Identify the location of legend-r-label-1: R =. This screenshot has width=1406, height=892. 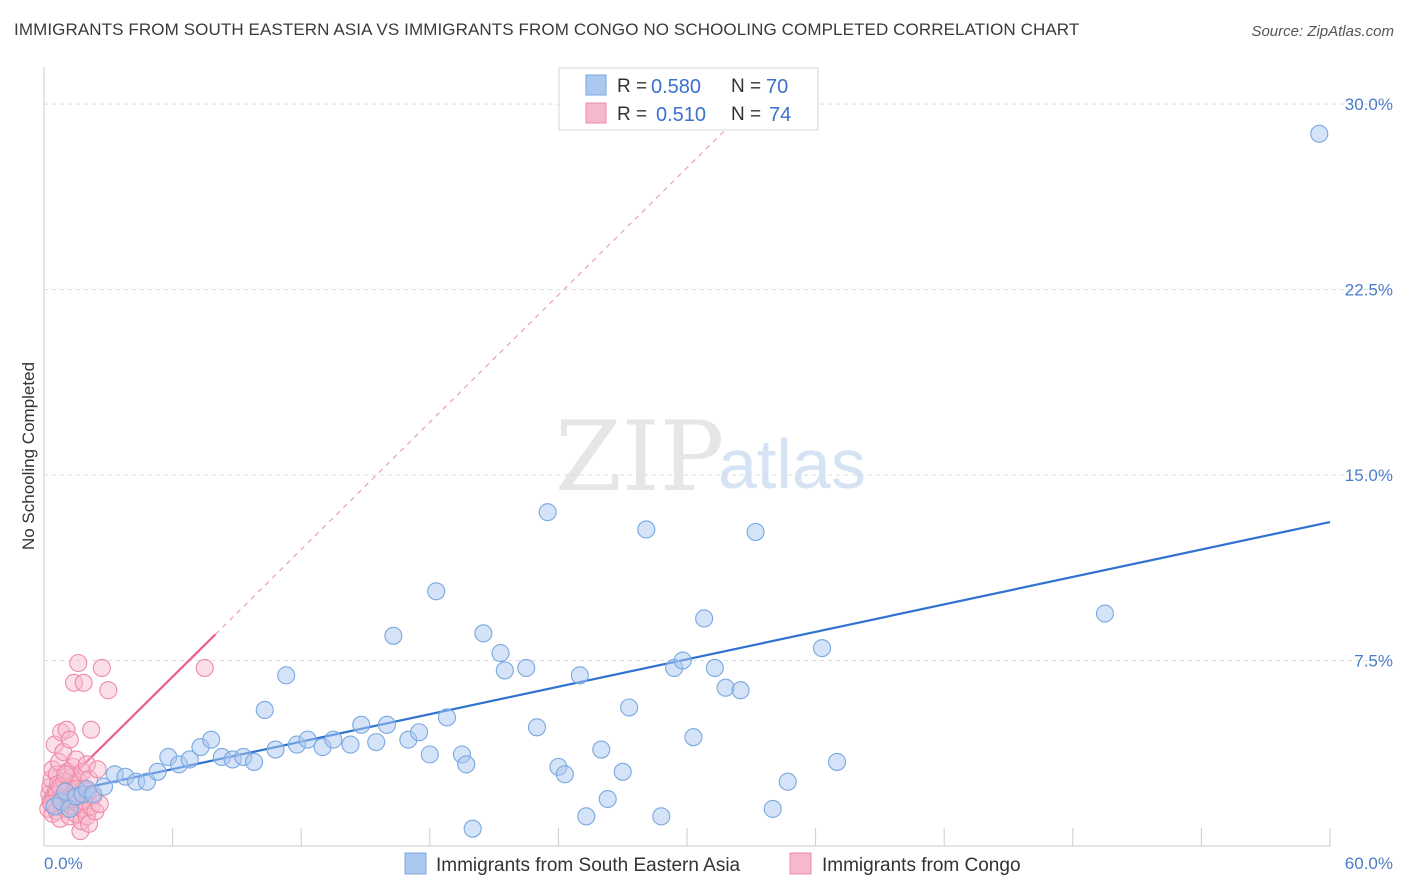
(632, 86).